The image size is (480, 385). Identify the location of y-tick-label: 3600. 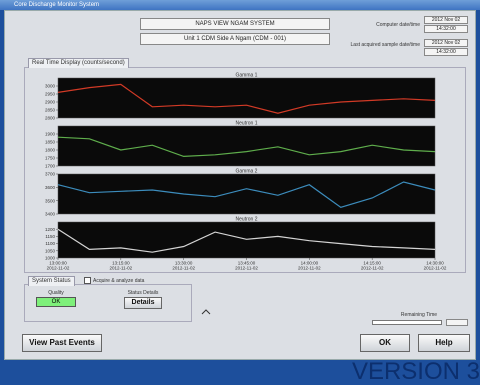
(50, 187).